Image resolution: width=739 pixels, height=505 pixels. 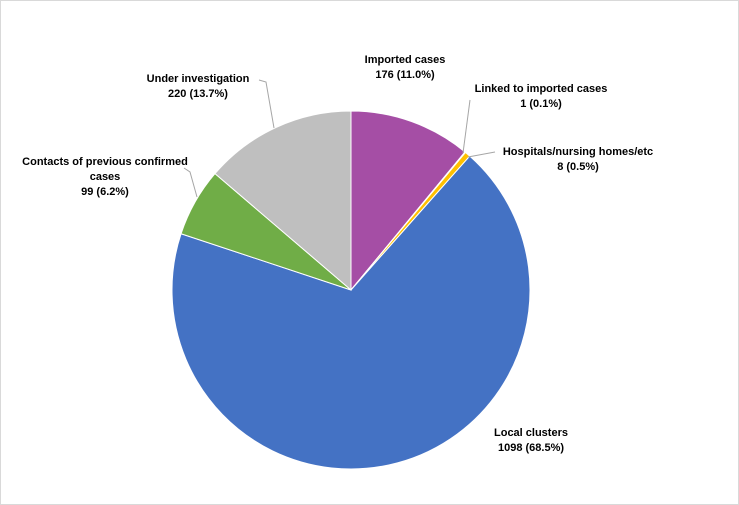 What do you see at coordinates (266, 104) in the screenshot?
I see `leader-line-under` at bounding box center [266, 104].